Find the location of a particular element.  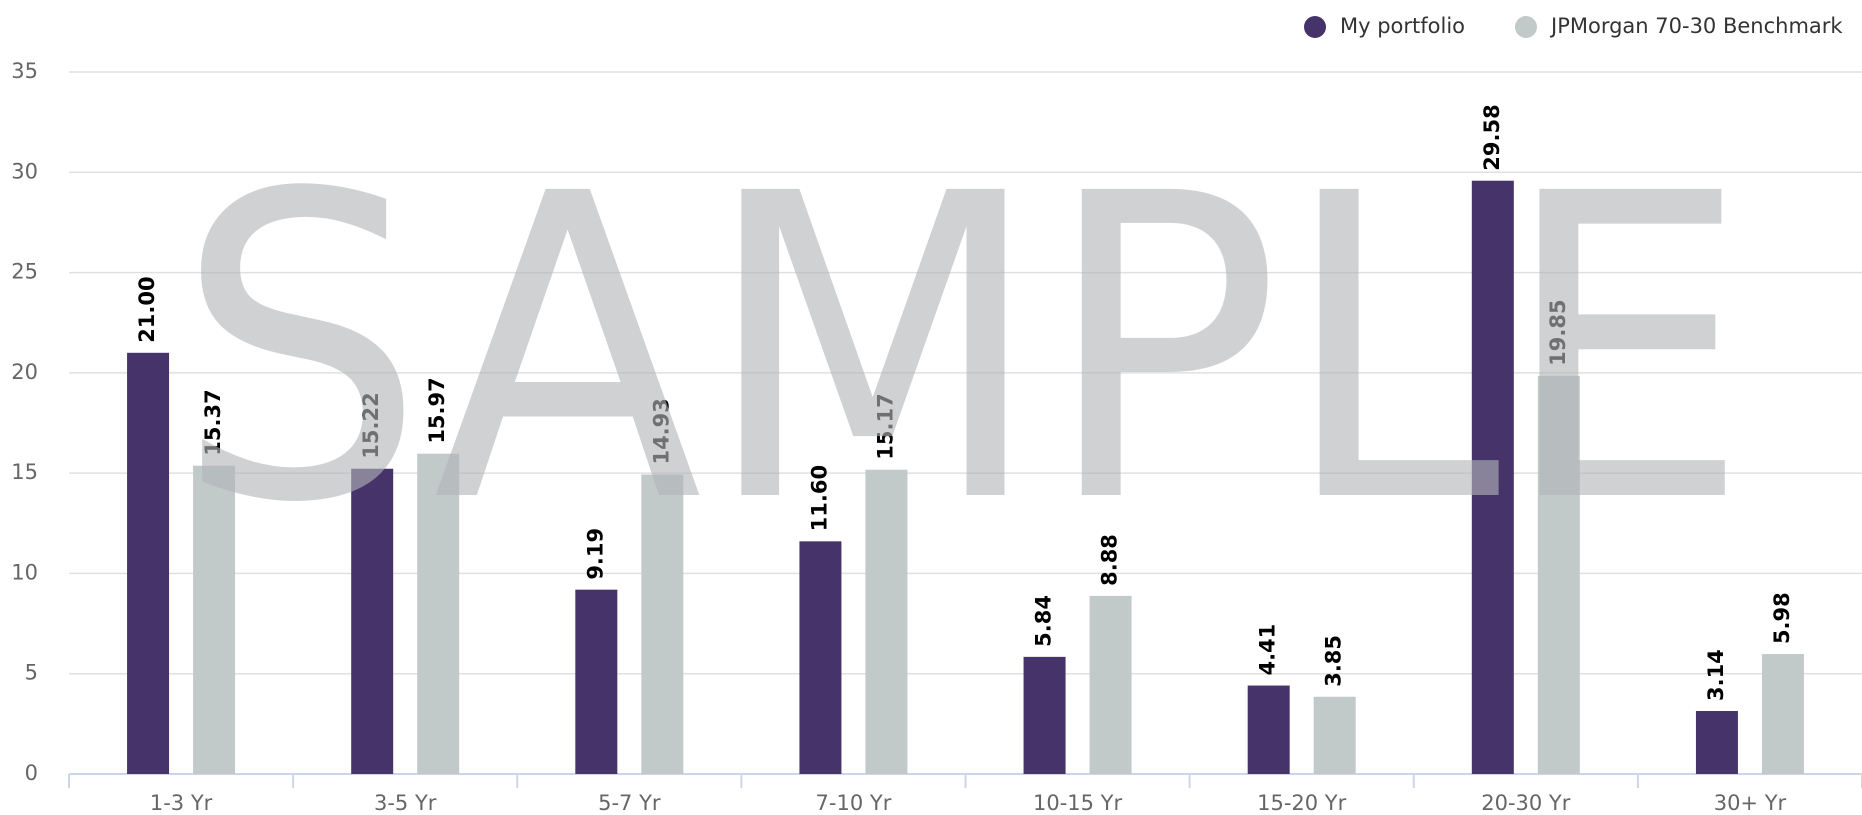

data-label: 3.14 is located at coordinates (1716, 675).